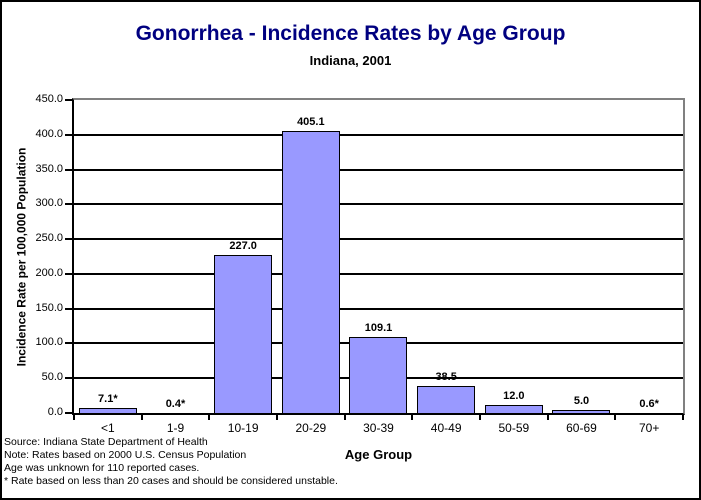 This screenshot has width=701, height=500. Describe the element at coordinates (55, 412) in the screenshot. I see `y-tick-label: 0.0` at that location.